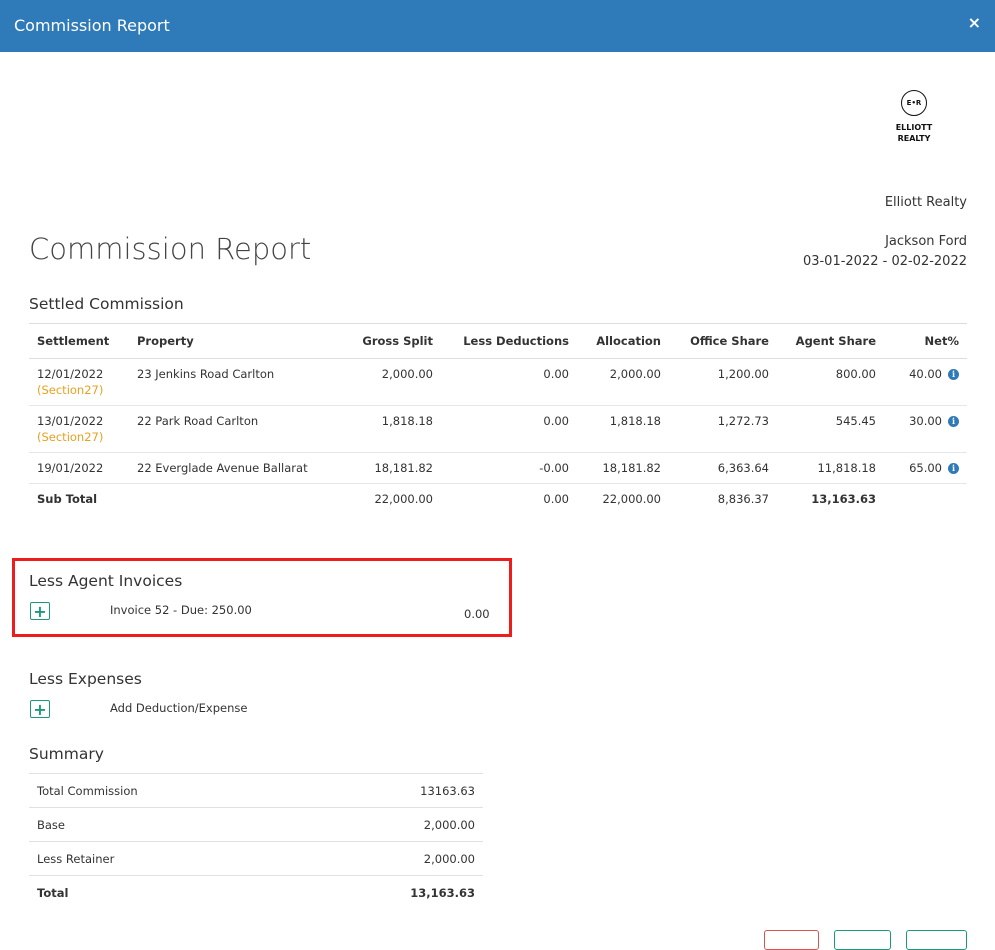 The width and height of the screenshot is (995, 950). I want to click on summary-total-row: Total 13,163.63, so click(256, 892).